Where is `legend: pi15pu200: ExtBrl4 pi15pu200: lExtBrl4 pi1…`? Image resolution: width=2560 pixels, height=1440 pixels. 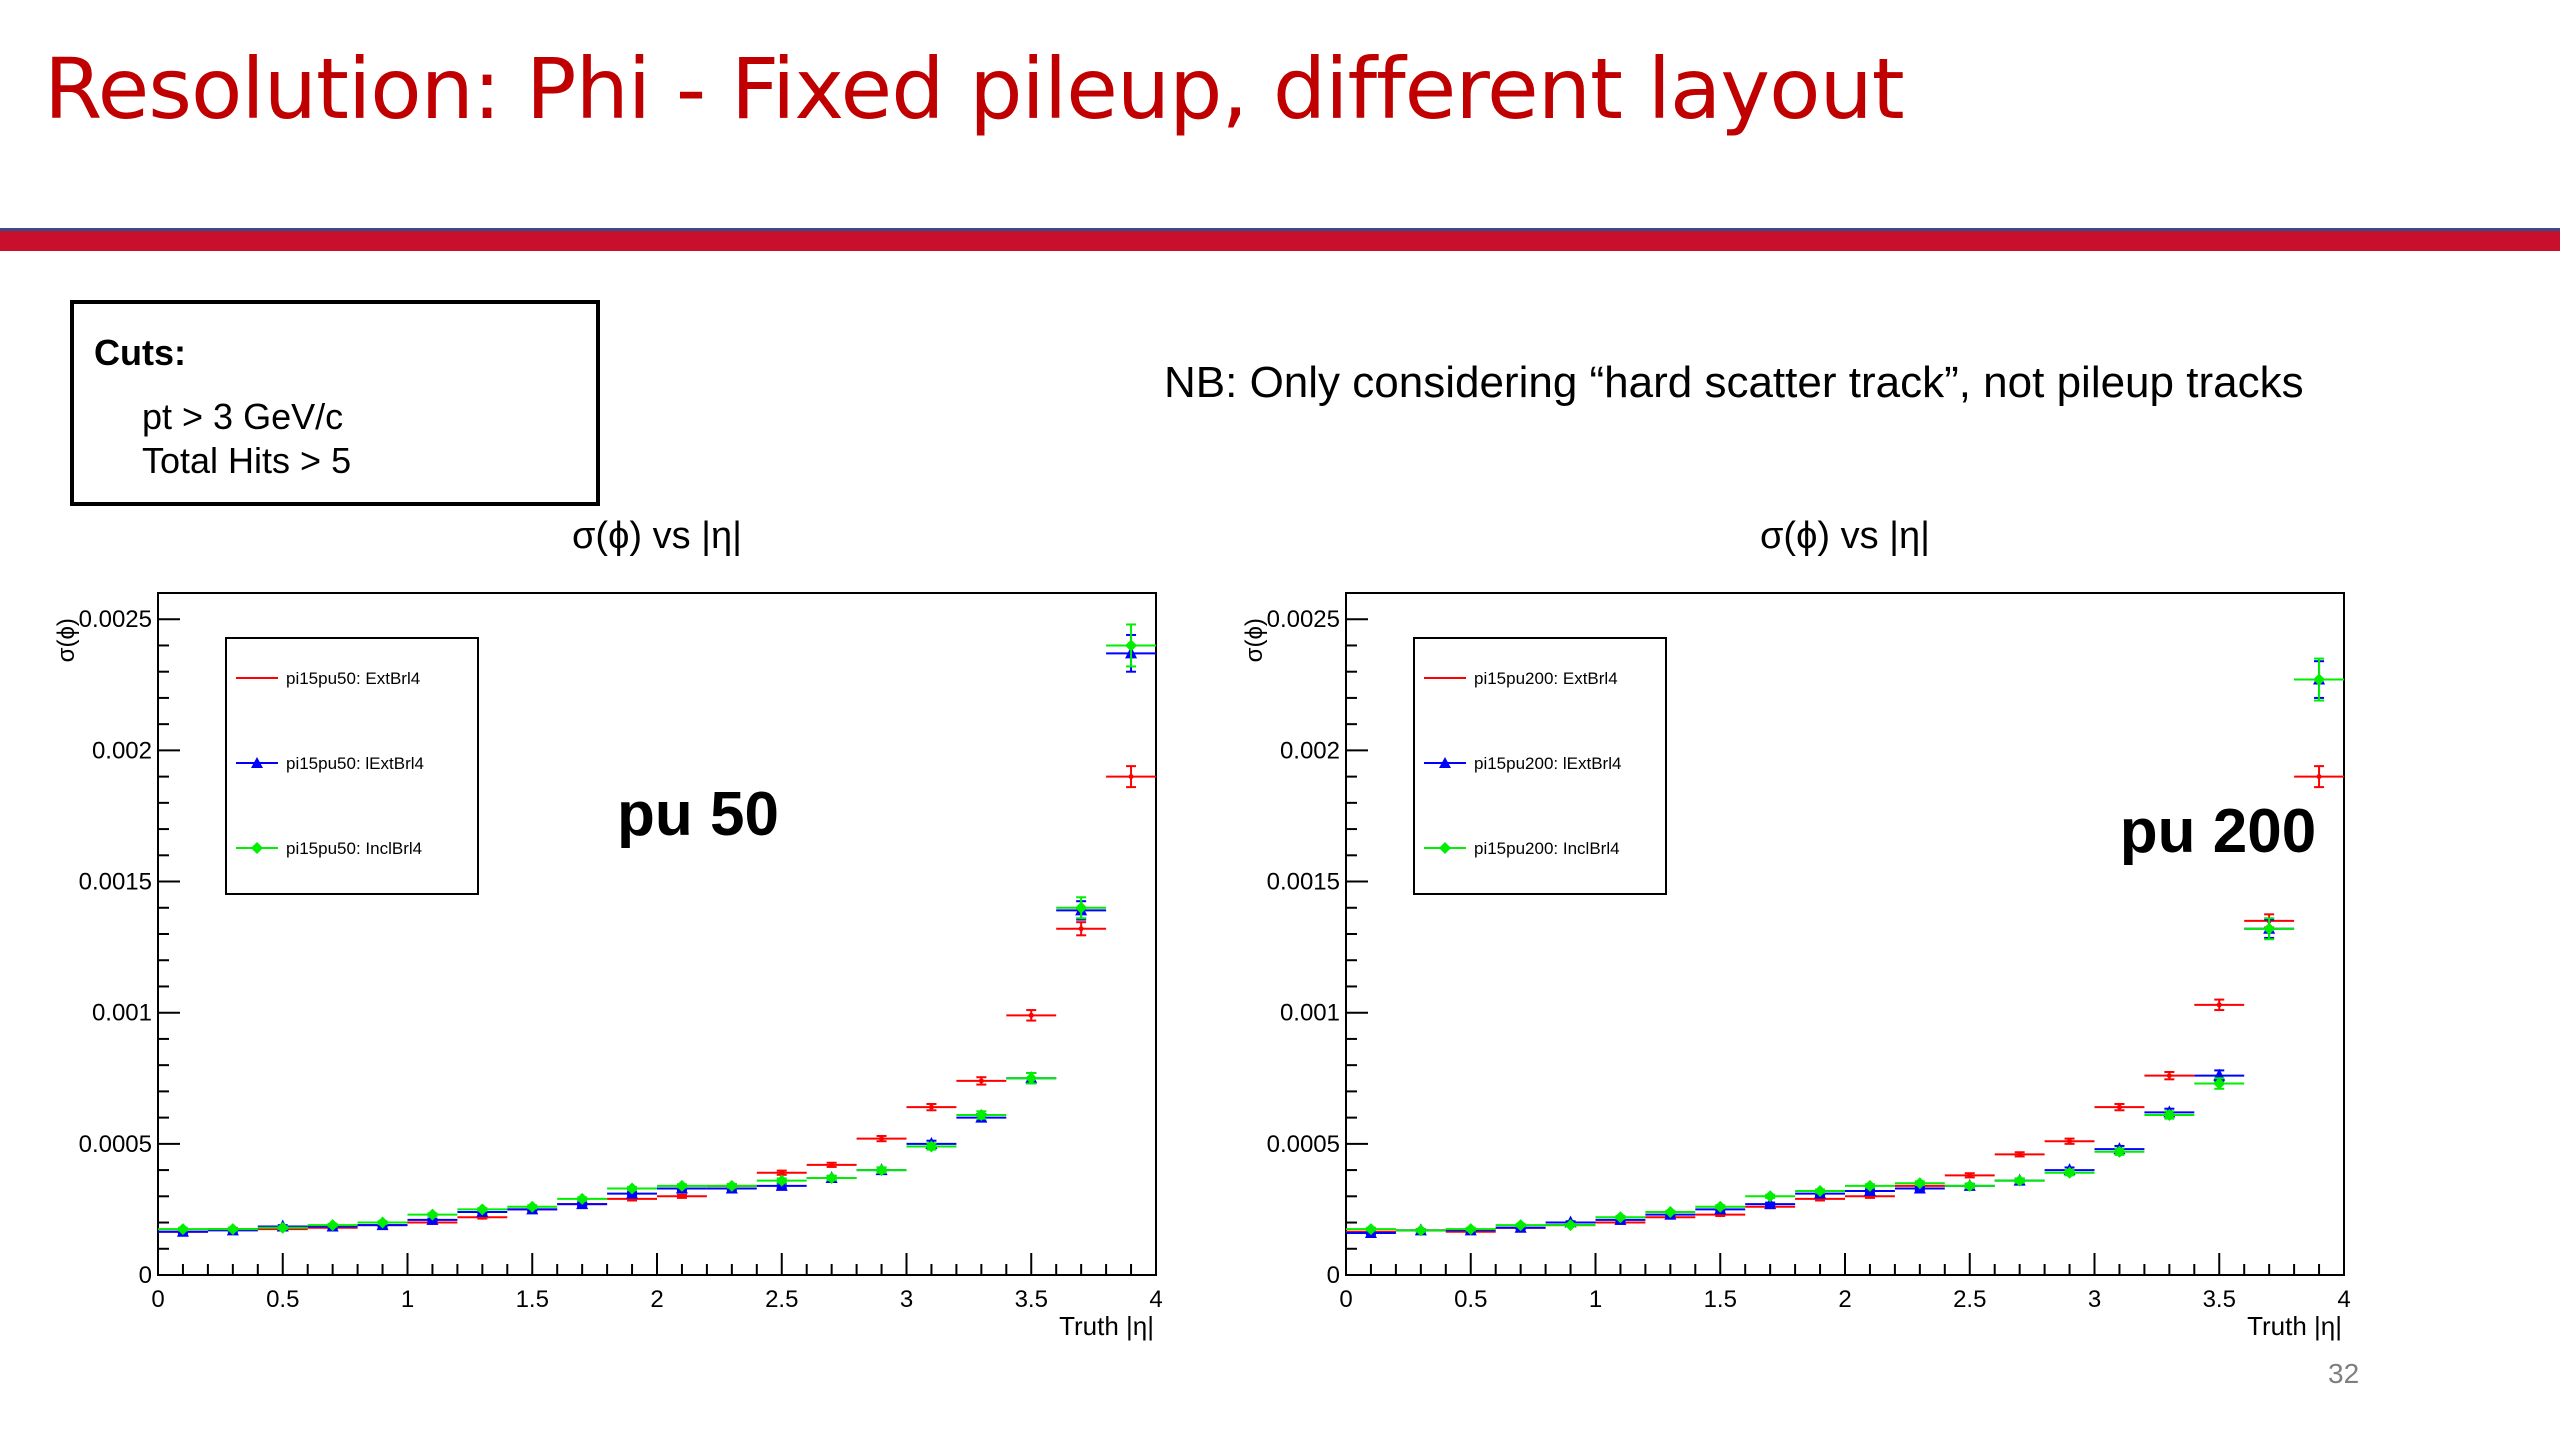 legend: pi15pu200: ExtBrl4 pi15pu200: lExtBrl4 pi1… is located at coordinates (1540, 766).